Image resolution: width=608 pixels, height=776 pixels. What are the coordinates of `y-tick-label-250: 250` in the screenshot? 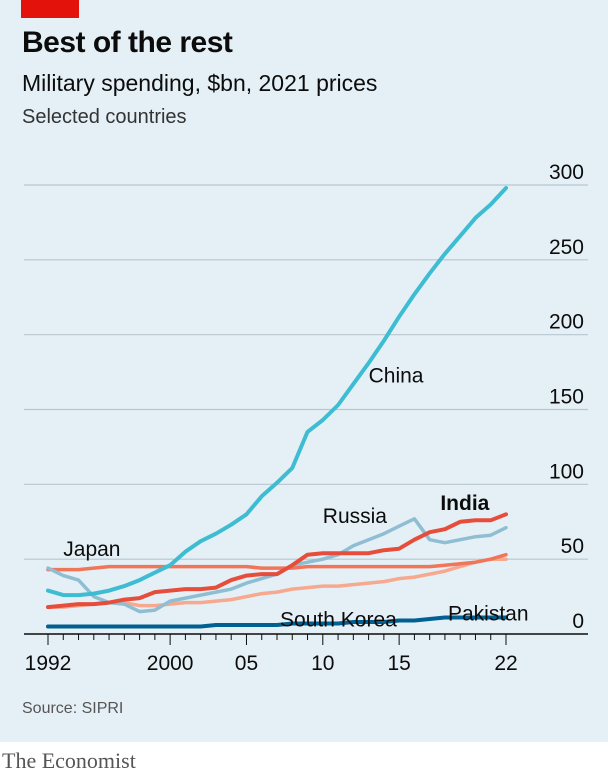 It's located at (566, 247).